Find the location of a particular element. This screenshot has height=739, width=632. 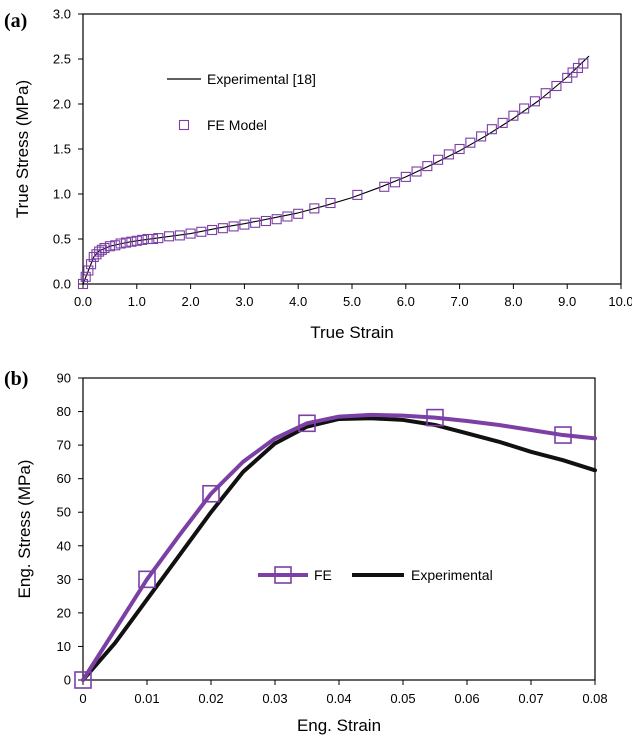

y-tick-label: 80 is located at coordinates (64, 411).